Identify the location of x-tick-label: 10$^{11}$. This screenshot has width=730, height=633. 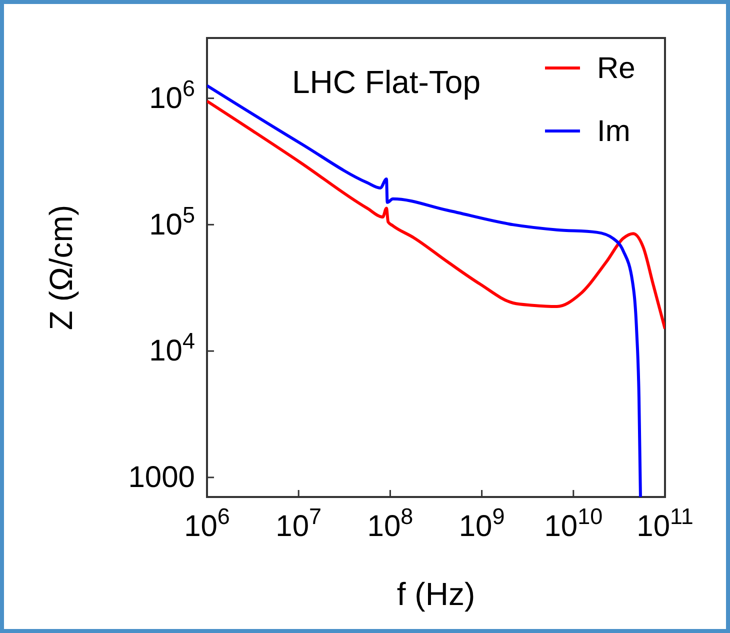
(665, 523).